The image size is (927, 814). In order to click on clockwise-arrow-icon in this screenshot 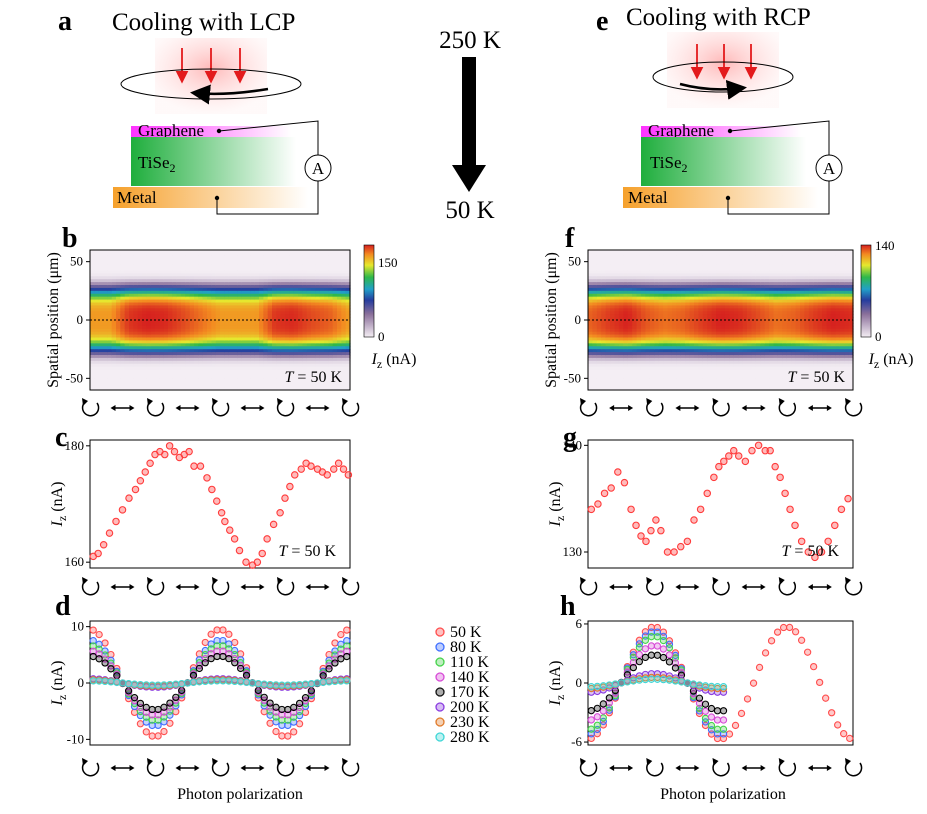, I will do `click(713, 89)`.